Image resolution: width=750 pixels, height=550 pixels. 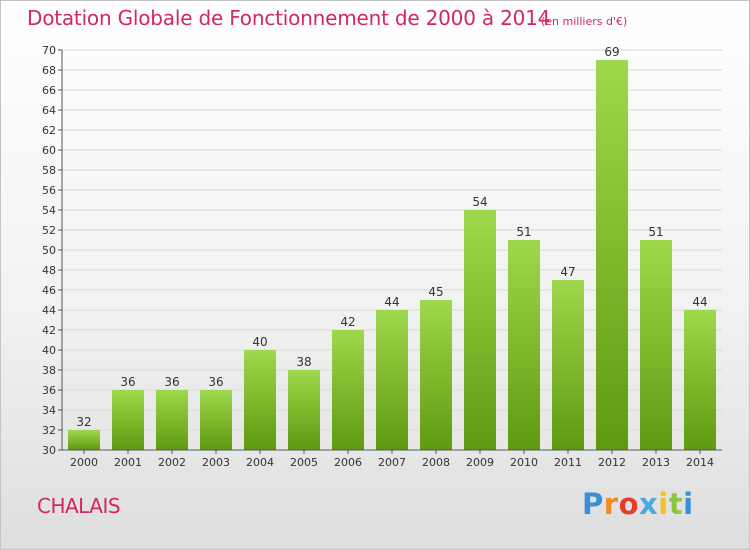 What do you see at coordinates (593, 504) in the screenshot?
I see `logo-letter: P` at bounding box center [593, 504].